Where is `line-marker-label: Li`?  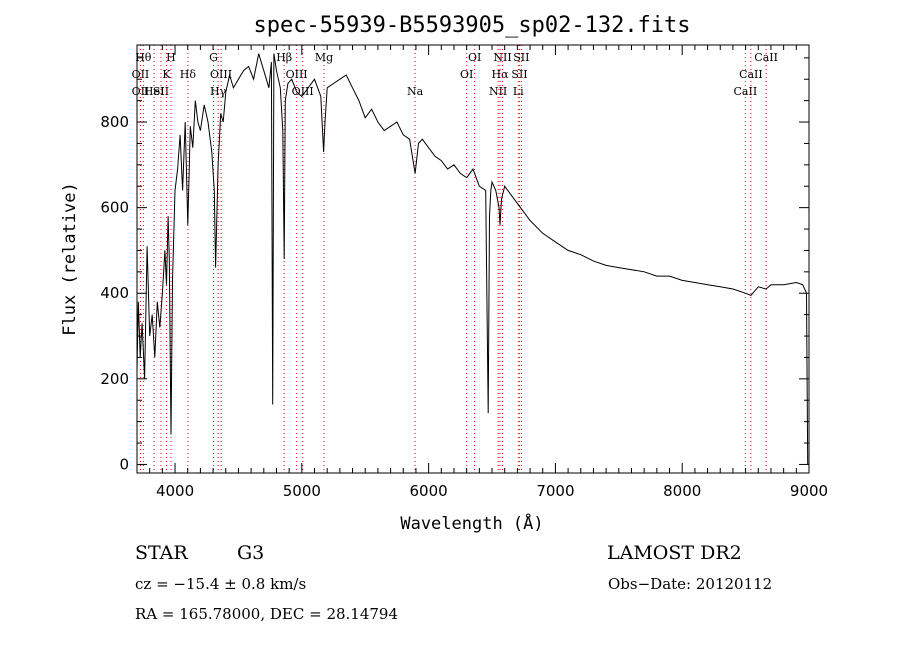
line-marker-label: Li is located at coordinates (518, 91).